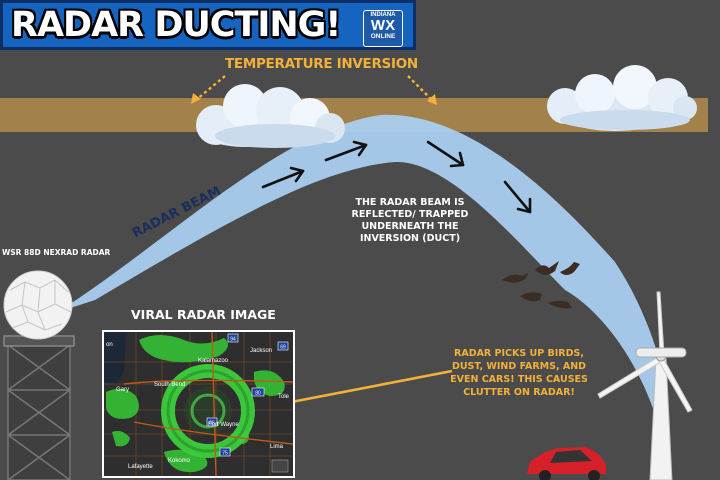 The width and height of the screenshot is (720, 480). What do you see at coordinates (179, 461) in the screenshot?
I see `city-kokomo: Kokomo` at bounding box center [179, 461].